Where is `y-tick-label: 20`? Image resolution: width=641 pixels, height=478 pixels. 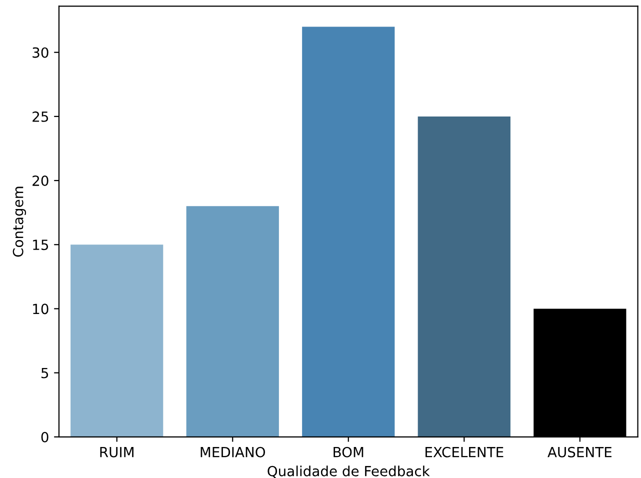 y-tick-label: 20 is located at coordinates (40, 181).